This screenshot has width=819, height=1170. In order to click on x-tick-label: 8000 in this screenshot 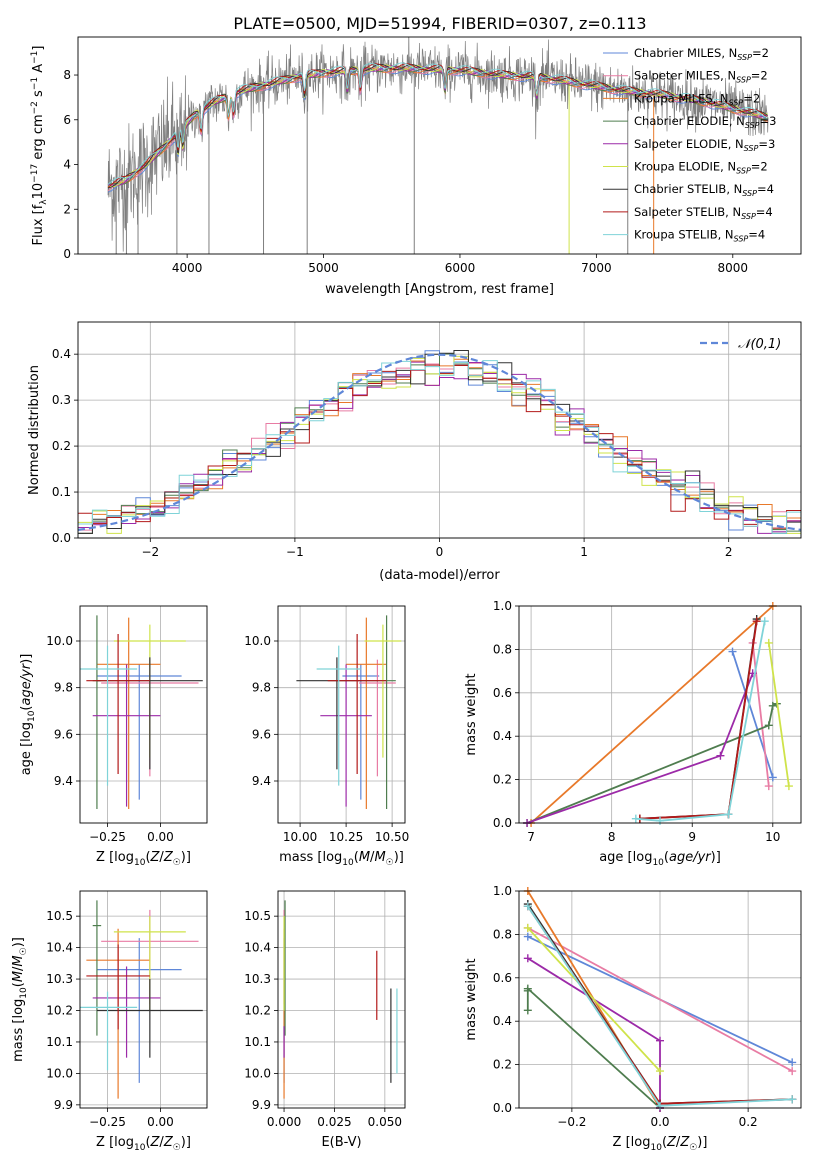, I will do `click(733, 268)`.